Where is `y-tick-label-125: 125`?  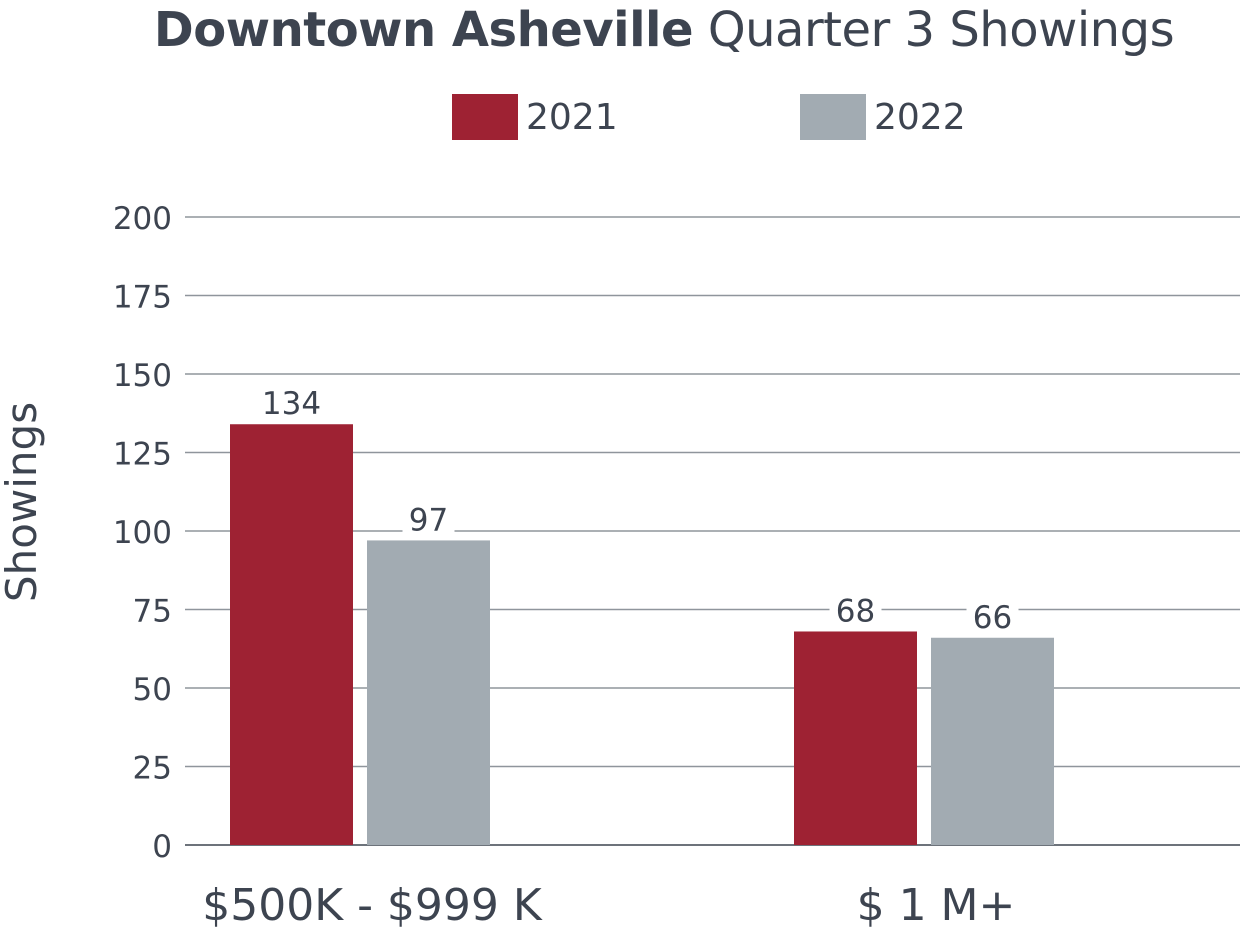
y-tick-label-125: 125 is located at coordinates (142, 455).